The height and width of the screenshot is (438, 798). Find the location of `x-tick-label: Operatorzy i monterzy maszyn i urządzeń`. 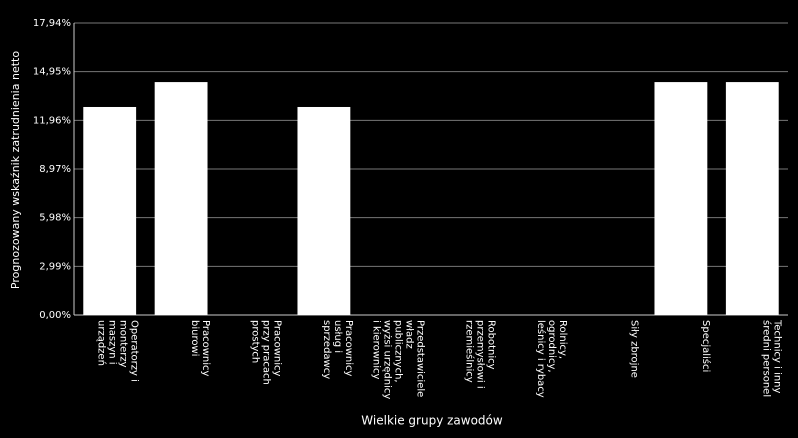

x-tick-label: Operatorzy i monterzy maszyn i urządzeń is located at coordinates (117, 351).